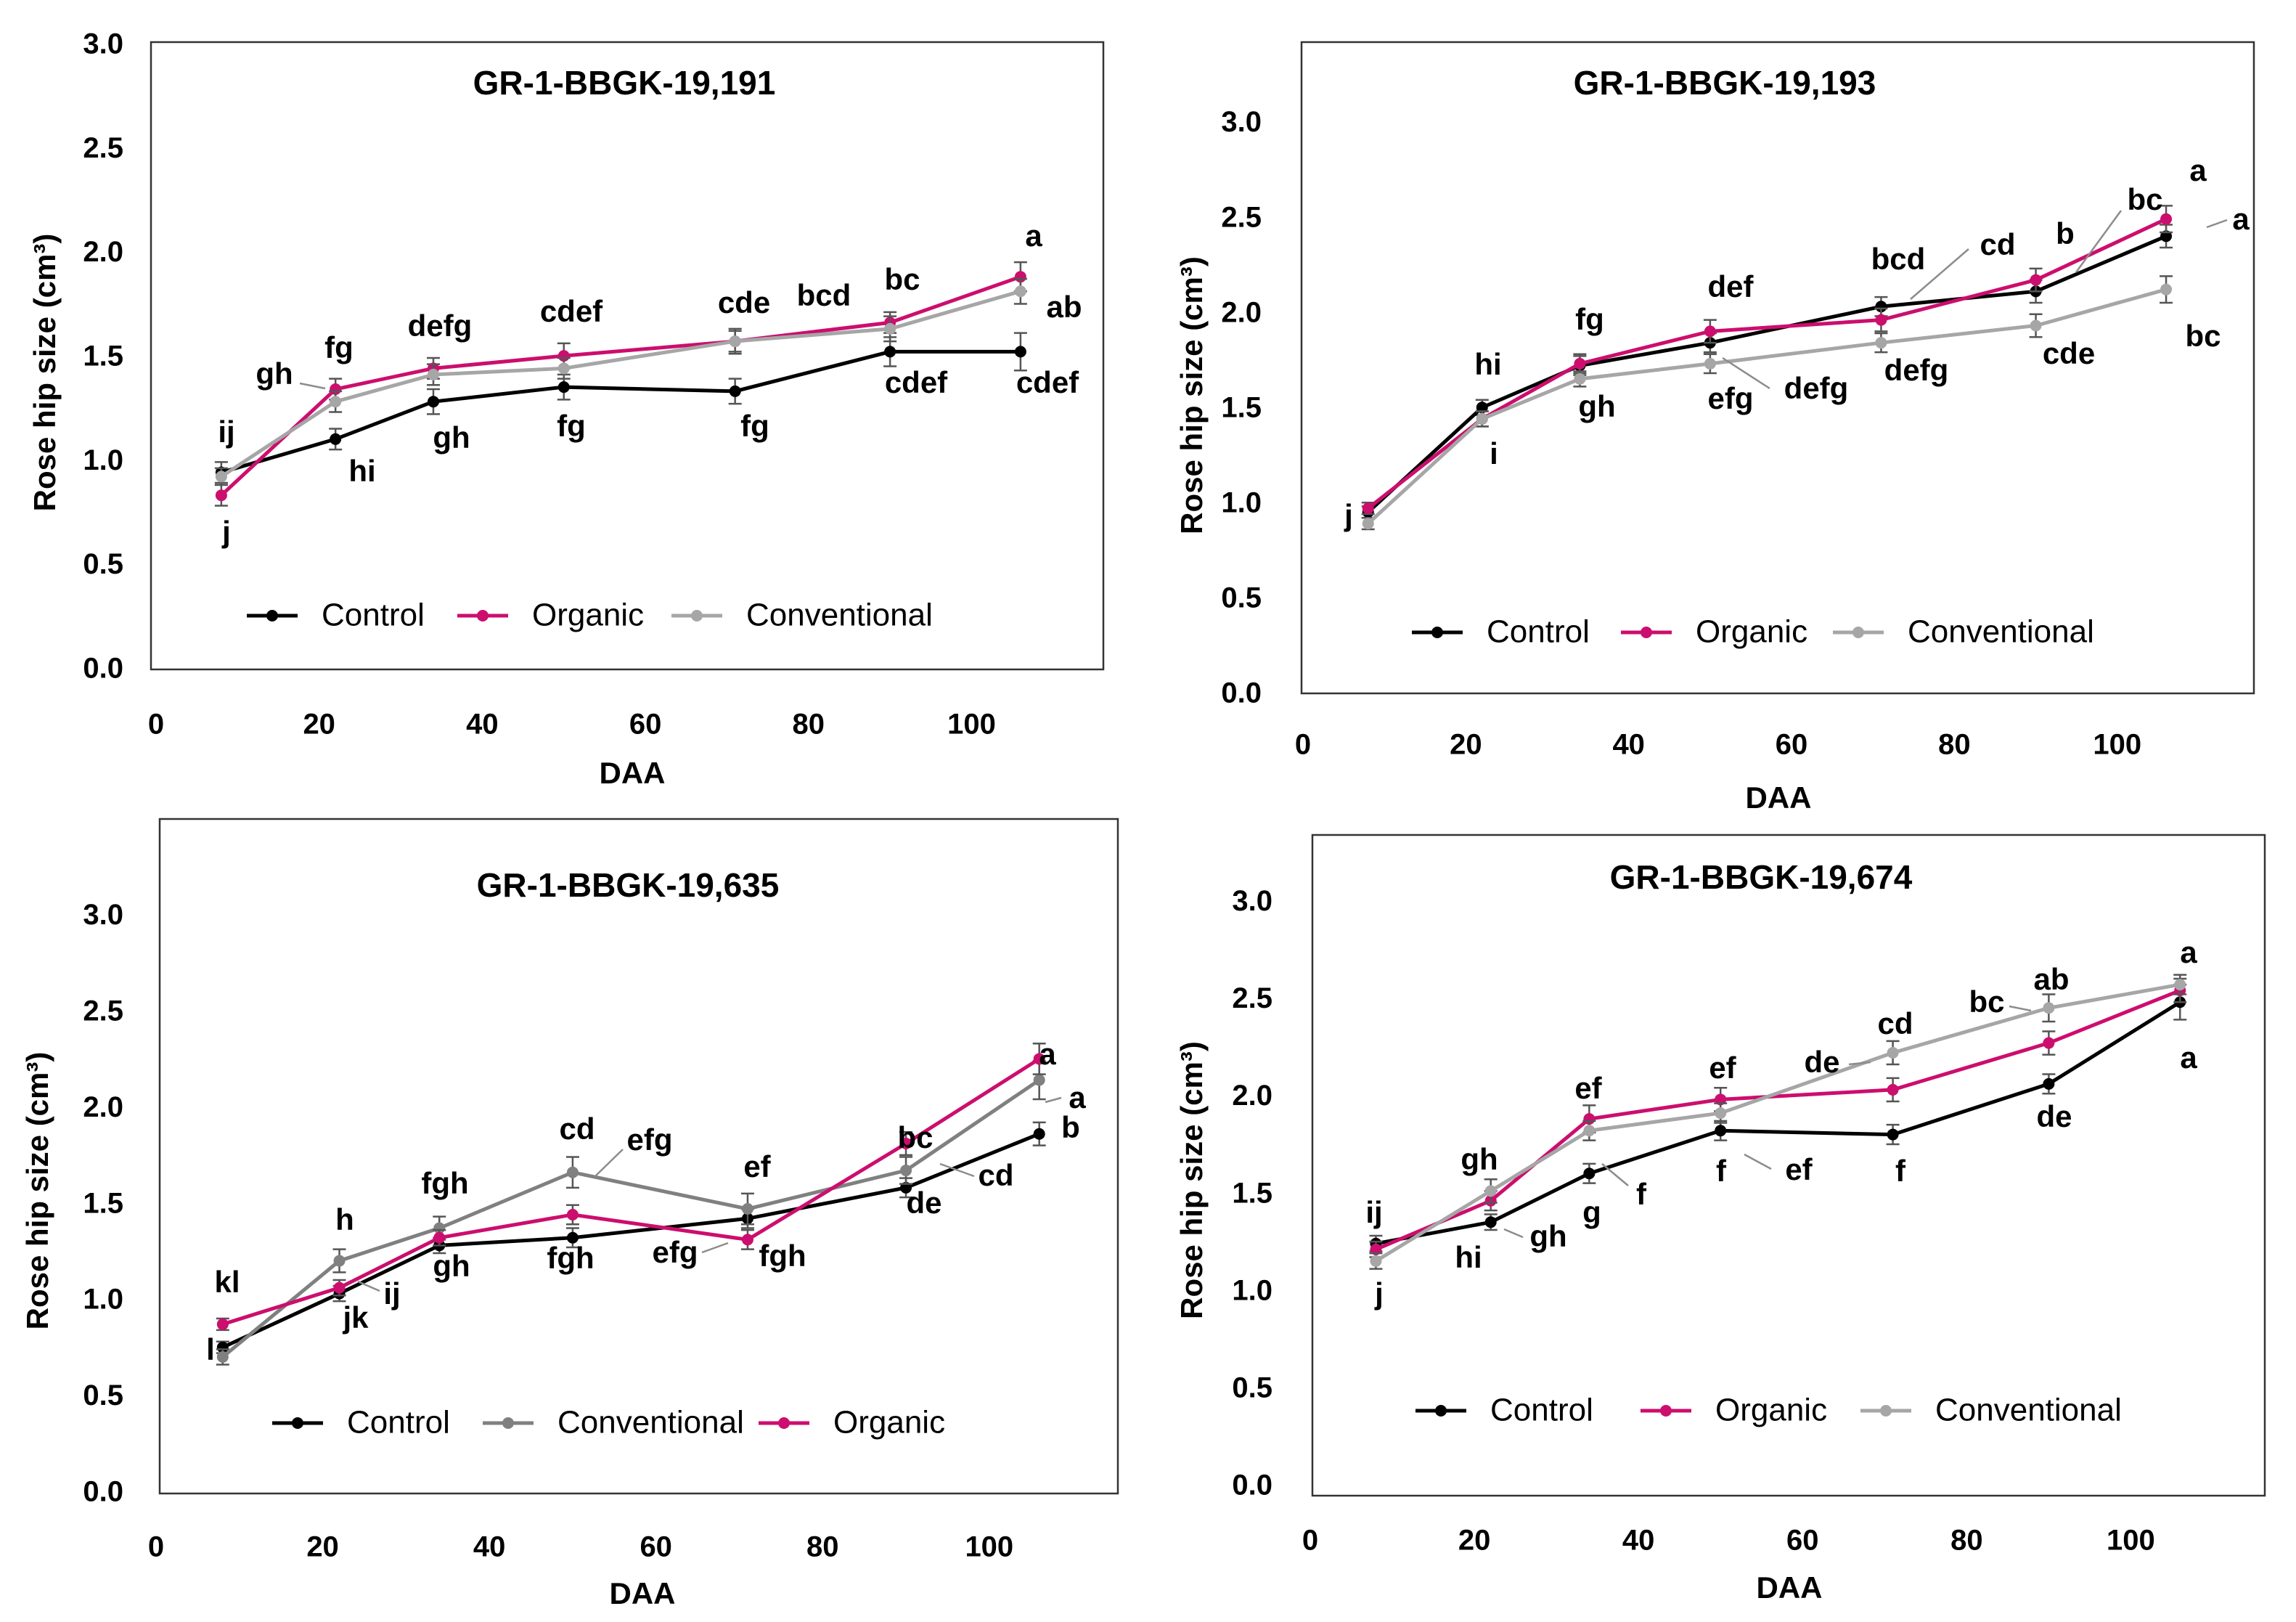 This screenshot has width=2296, height=1622. I want to click on y-axis-title: Rose hip size (cm³), so click(1191, 395).